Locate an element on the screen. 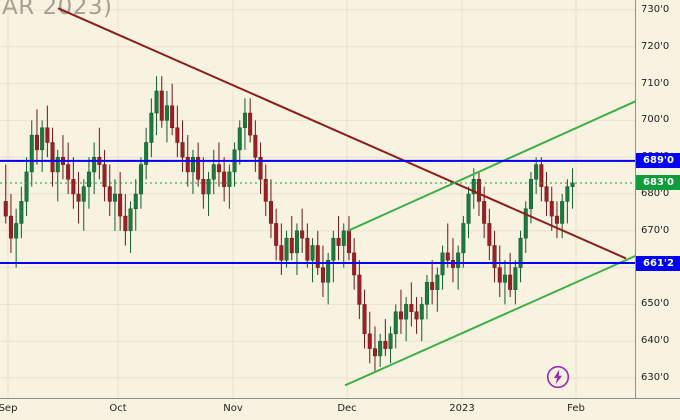 This screenshot has width=680, height=420. time-tick-label: Nov is located at coordinates (233, 408).